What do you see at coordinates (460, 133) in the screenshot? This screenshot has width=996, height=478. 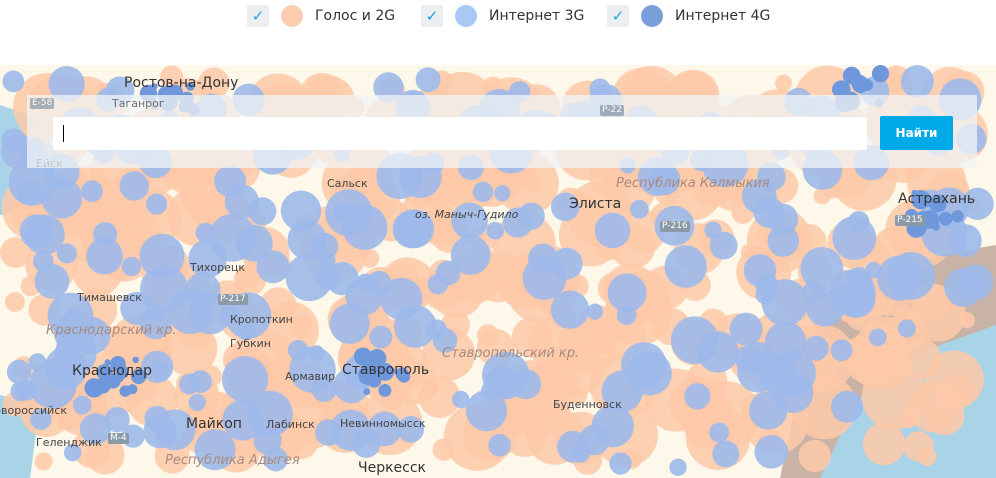 I see `address-search-input` at bounding box center [460, 133].